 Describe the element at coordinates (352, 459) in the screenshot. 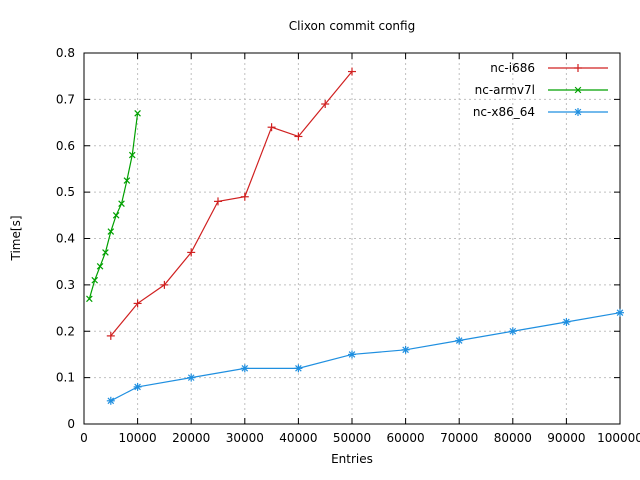

I see `x-axis-title: Entries` at that location.